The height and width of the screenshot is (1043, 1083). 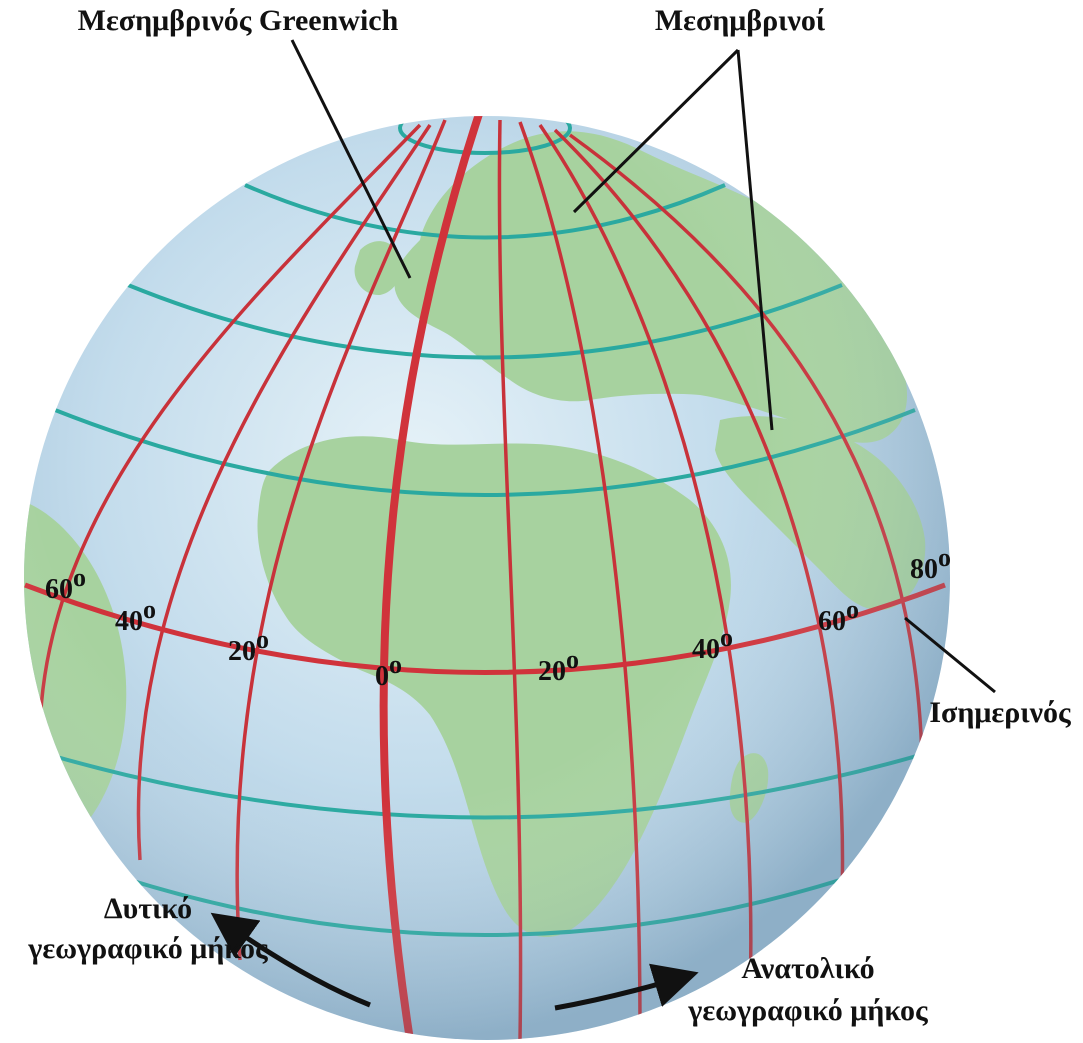 I want to click on west-arrow, so click(x=290, y=960).